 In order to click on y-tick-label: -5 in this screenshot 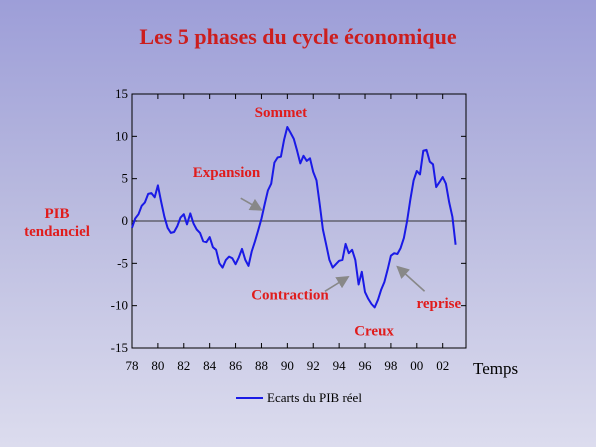, I will do `click(122, 262)`.